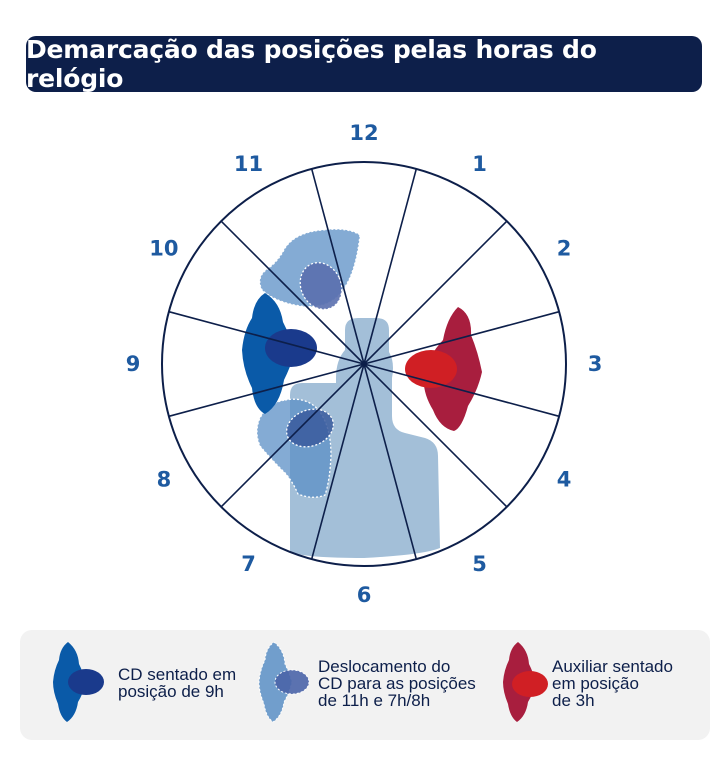 Image resolution: width=728 pixels, height=781 pixels. I want to click on hour-label-4: 4, so click(564, 480).